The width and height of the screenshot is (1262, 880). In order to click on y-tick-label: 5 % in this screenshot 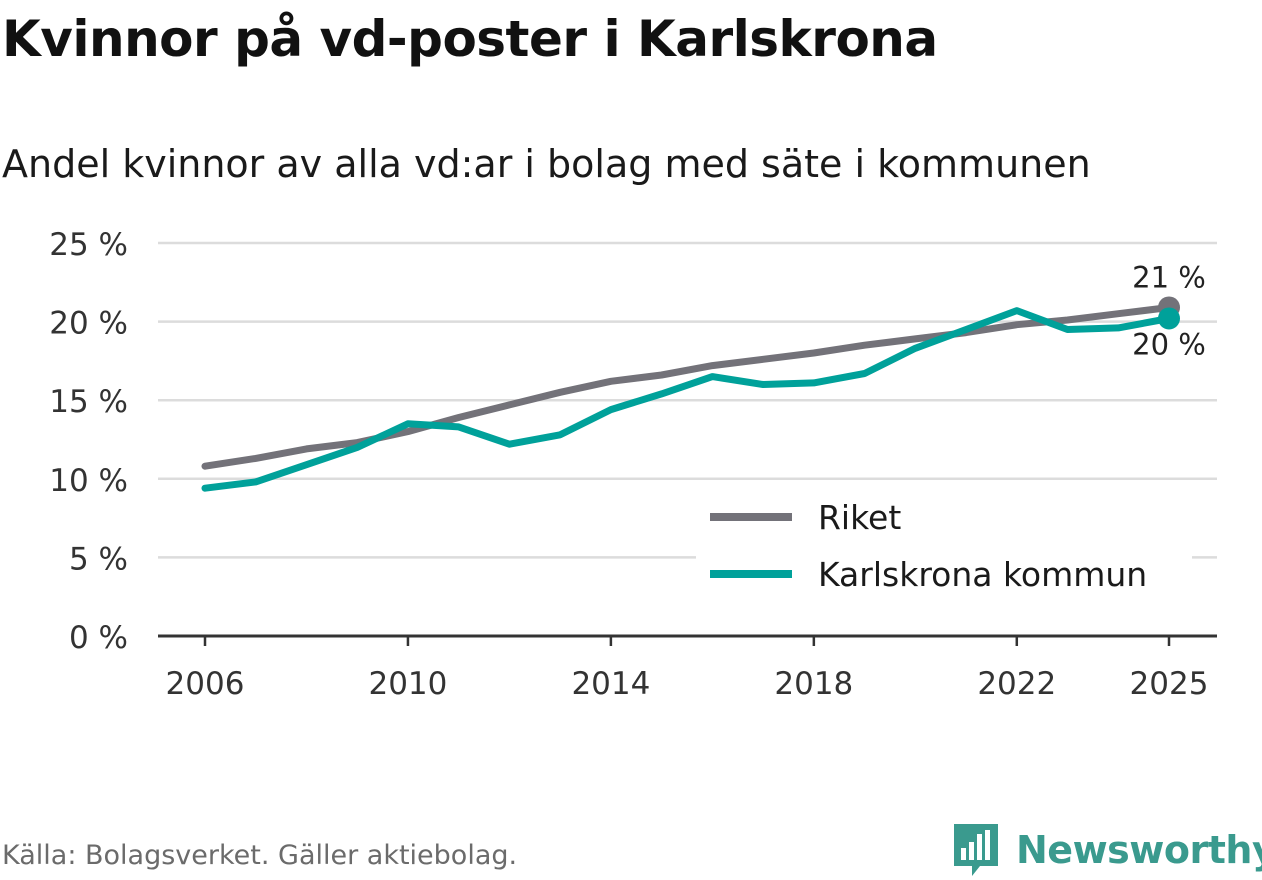, I will do `click(98, 559)`.